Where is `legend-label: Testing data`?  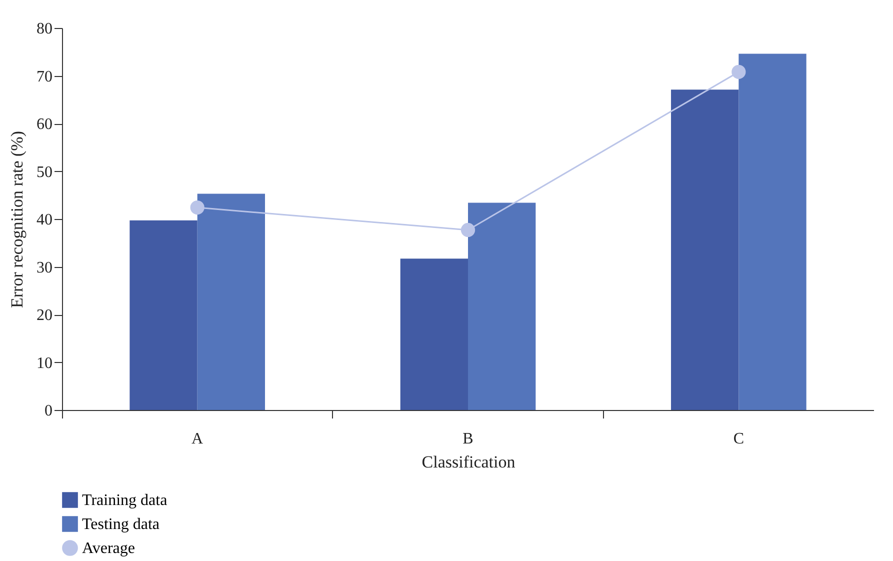
legend-label: Testing data is located at coordinates (121, 524).